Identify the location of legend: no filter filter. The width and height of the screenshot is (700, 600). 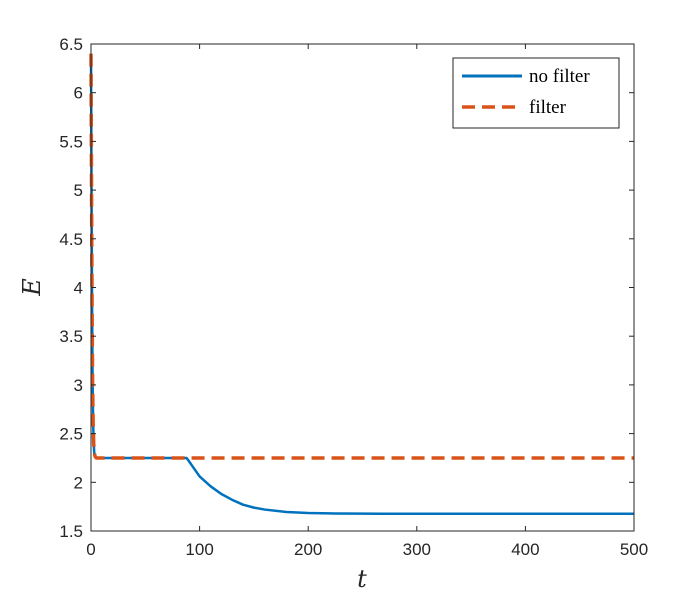
(536, 93).